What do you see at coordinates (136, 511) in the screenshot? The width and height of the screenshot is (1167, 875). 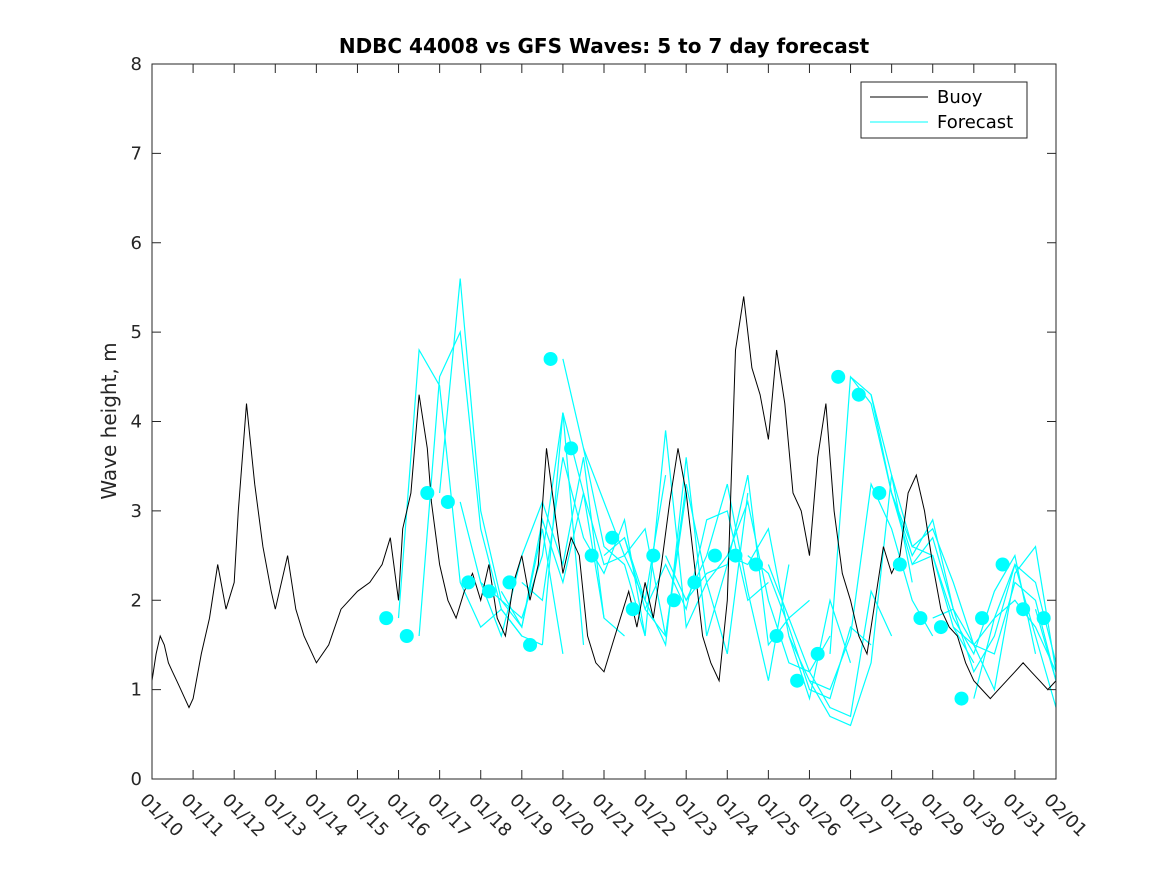 I see `y-tick-label: 3` at bounding box center [136, 511].